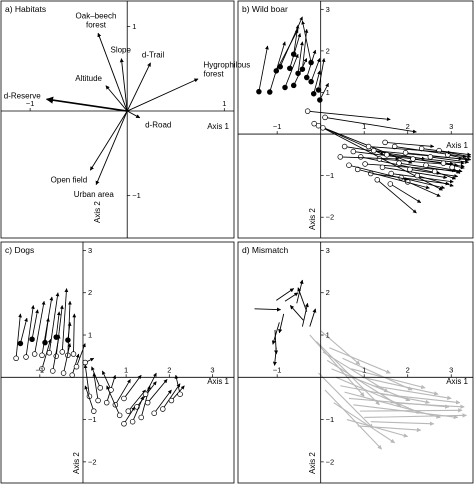 Image resolution: width=474 pixels, height=484 pixels. Describe the element at coordinates (328, 292) in the screenshot. I see `y-tick-label: 2` at that location.